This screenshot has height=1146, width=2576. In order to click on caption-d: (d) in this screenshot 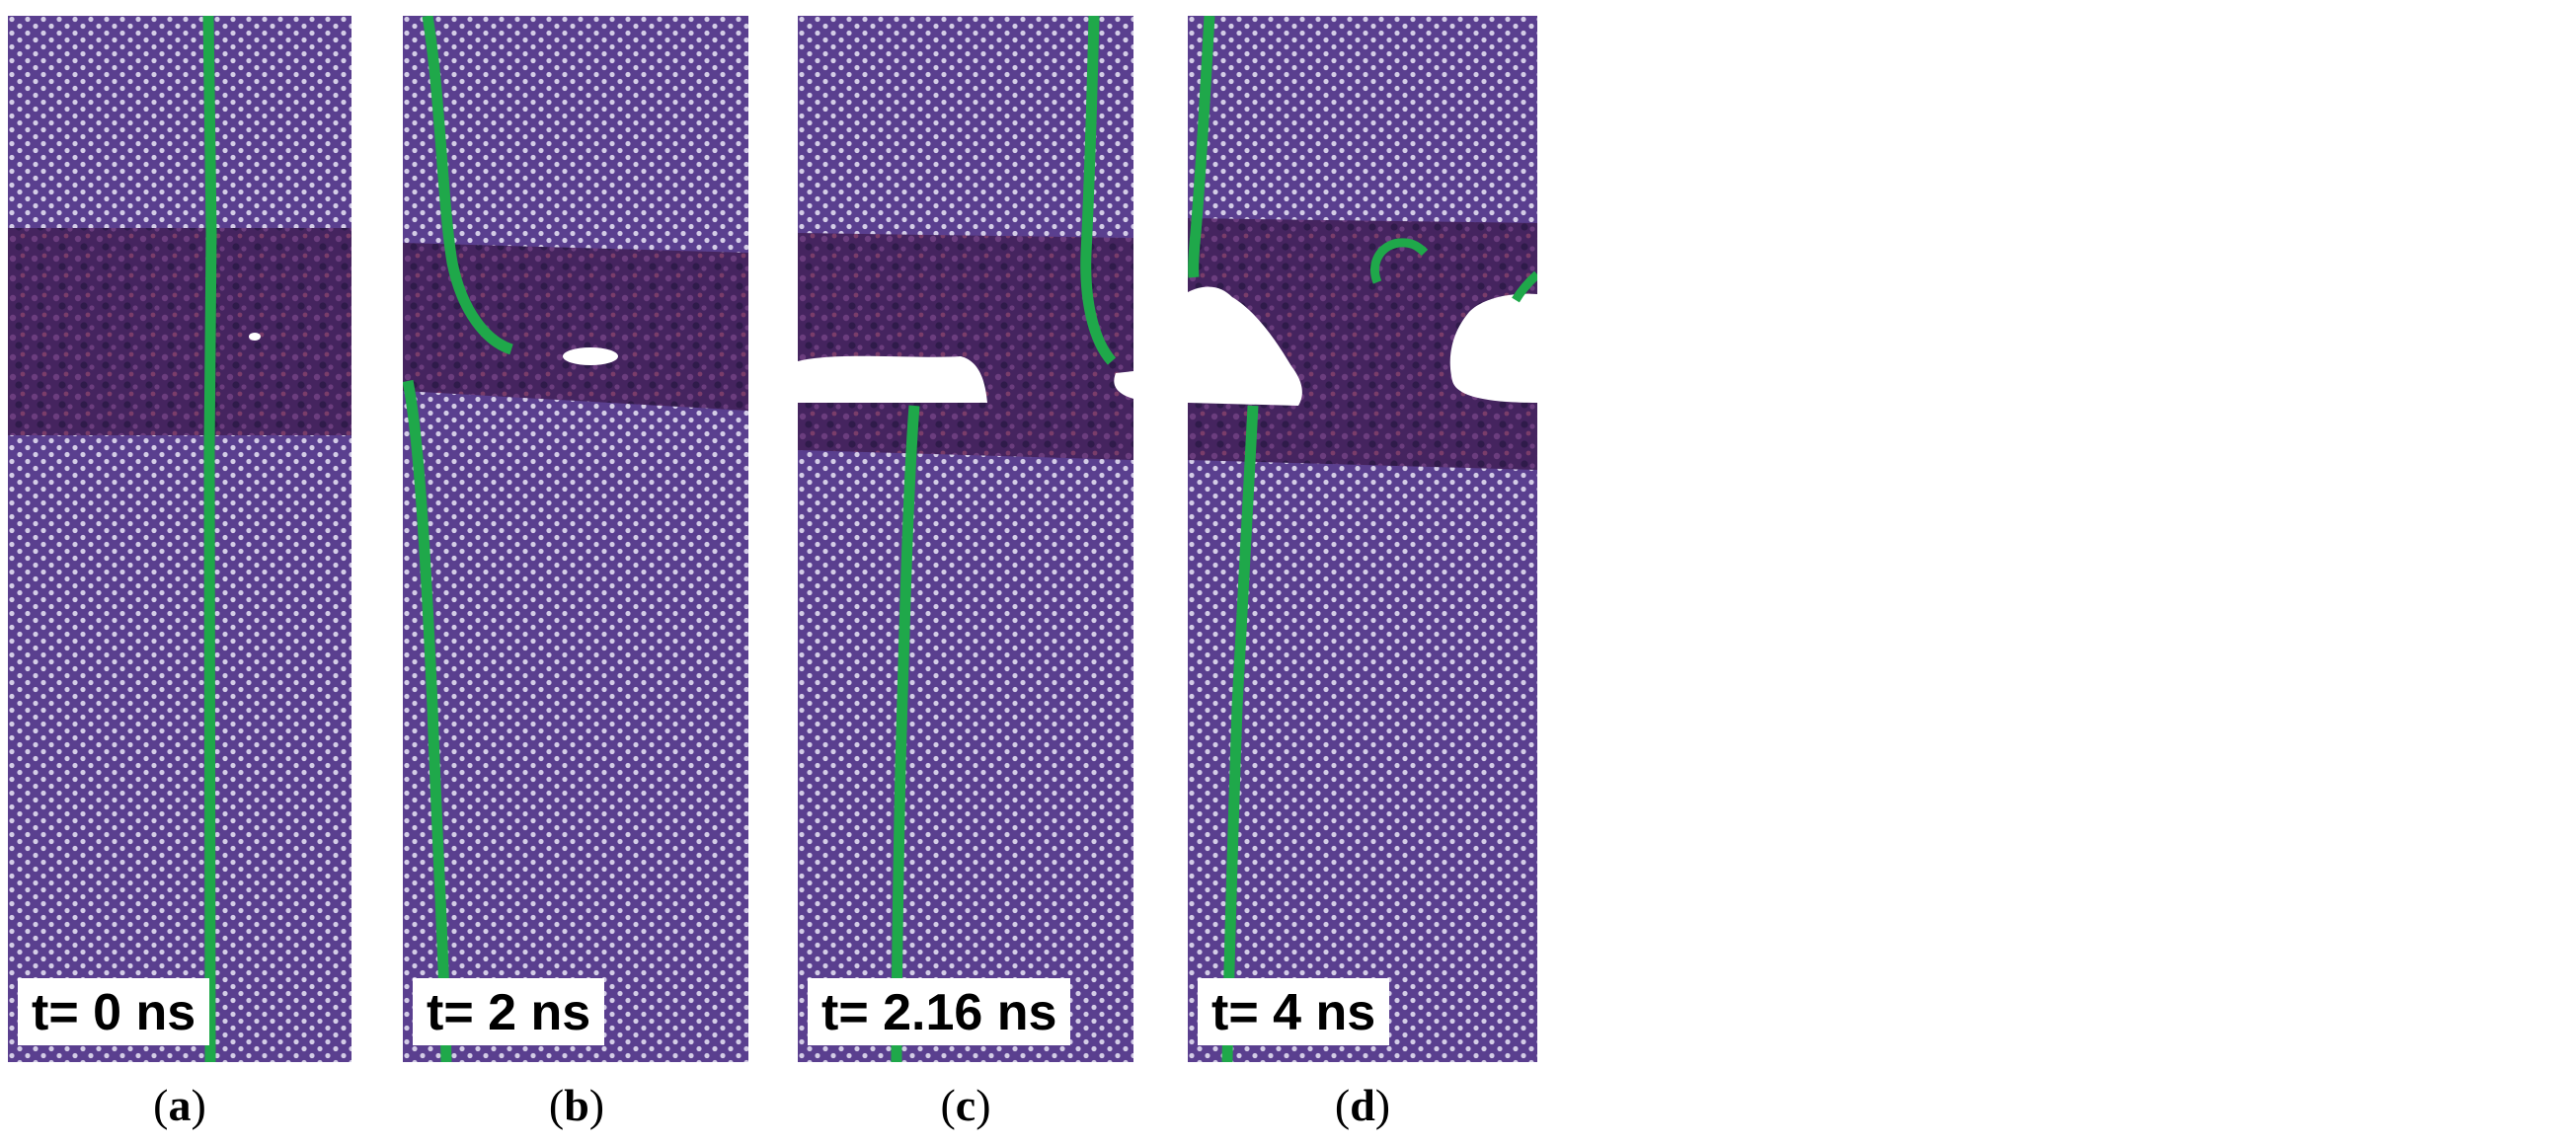, I will do `click(1362, 1105)`.